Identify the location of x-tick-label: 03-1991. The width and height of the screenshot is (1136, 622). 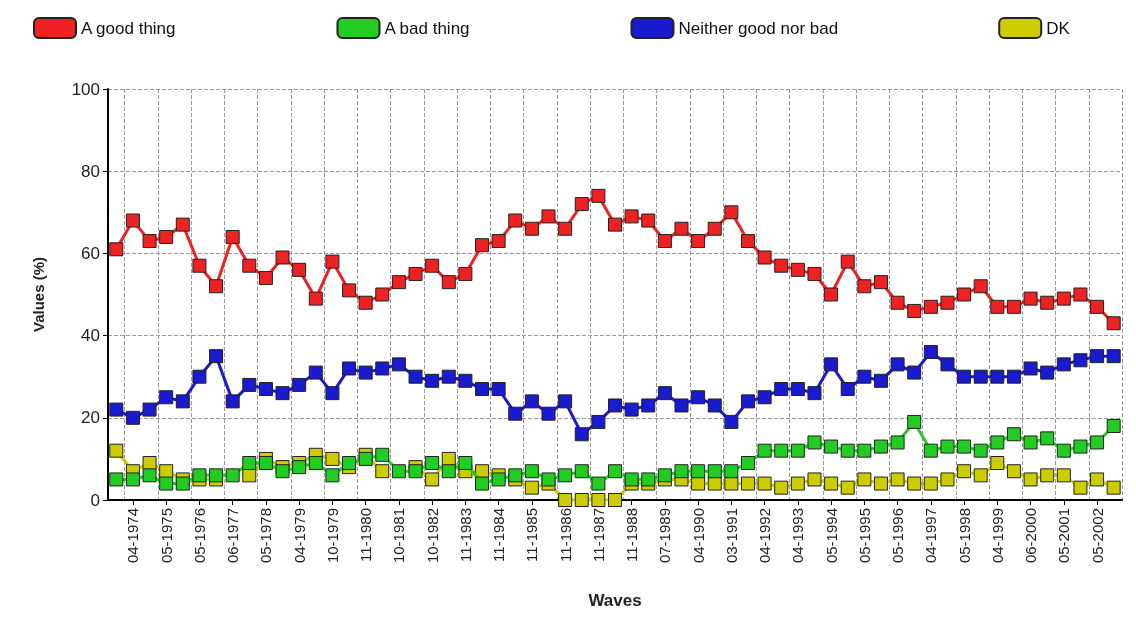
(731, 536).